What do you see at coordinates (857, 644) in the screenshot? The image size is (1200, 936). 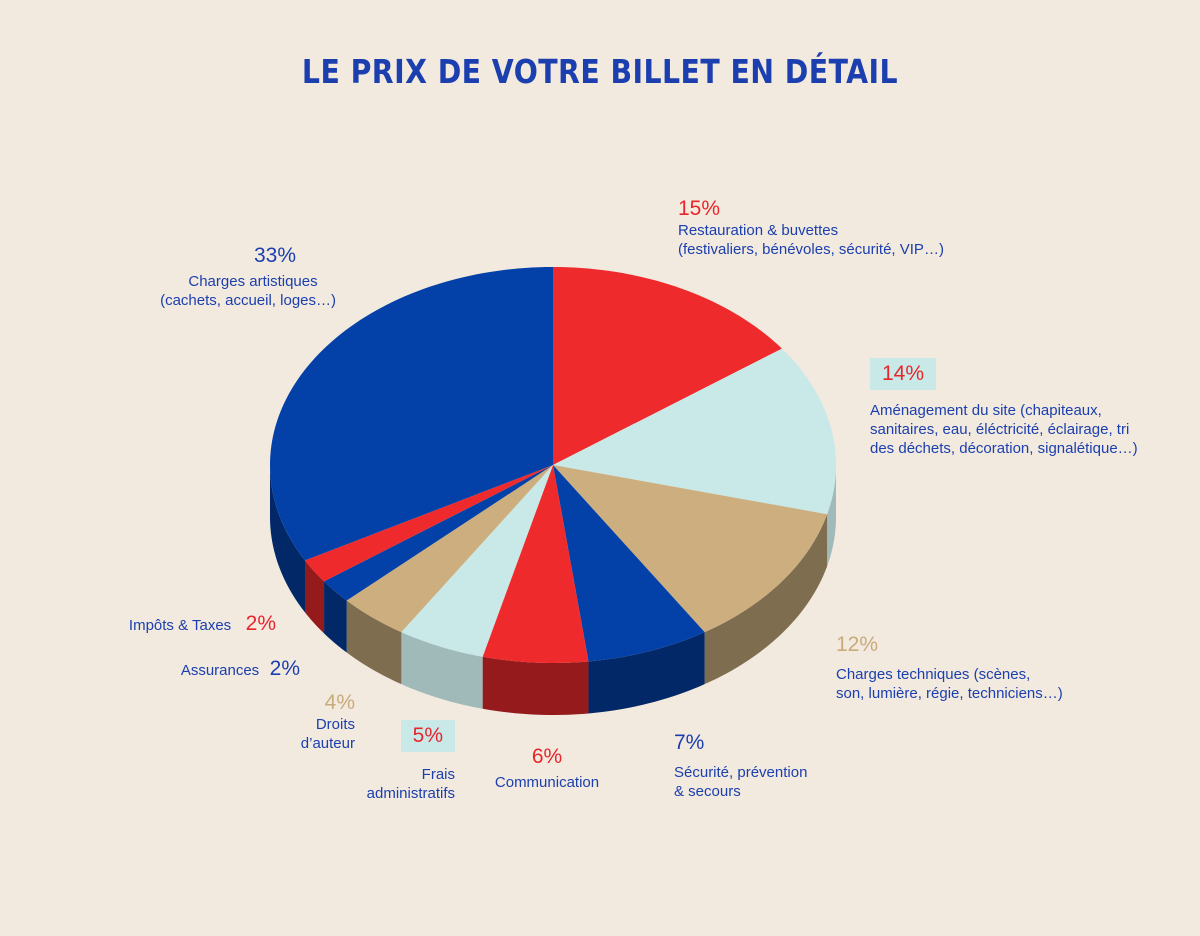 I see `value-label: 12%` at bounding box center [857, 644].